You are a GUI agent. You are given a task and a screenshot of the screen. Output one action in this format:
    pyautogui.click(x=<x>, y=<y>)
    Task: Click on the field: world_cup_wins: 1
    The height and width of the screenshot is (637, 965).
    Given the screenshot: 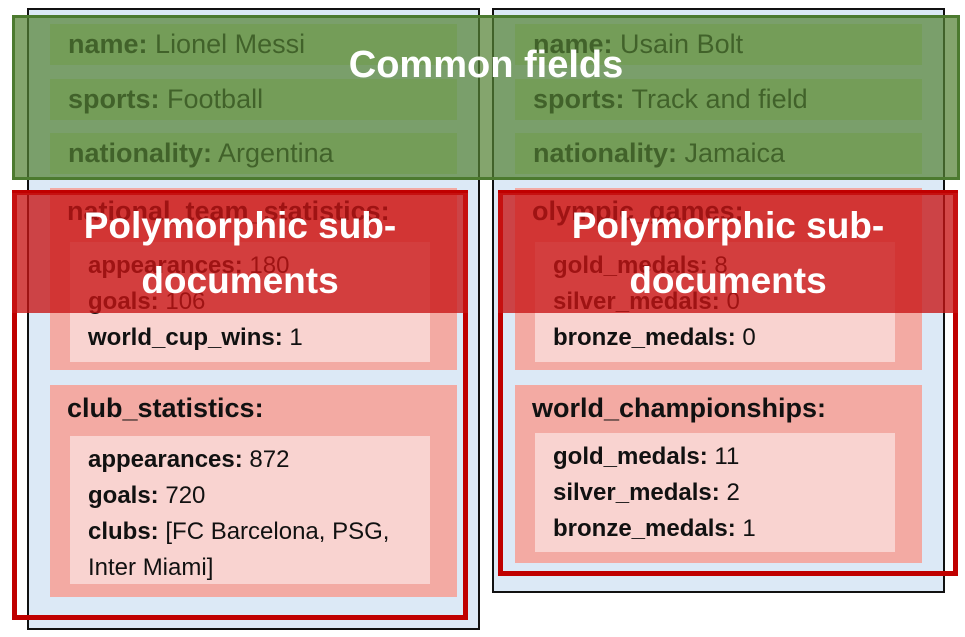 What is the action you would take?
    pyautogui.click(x=259, y=338)
    